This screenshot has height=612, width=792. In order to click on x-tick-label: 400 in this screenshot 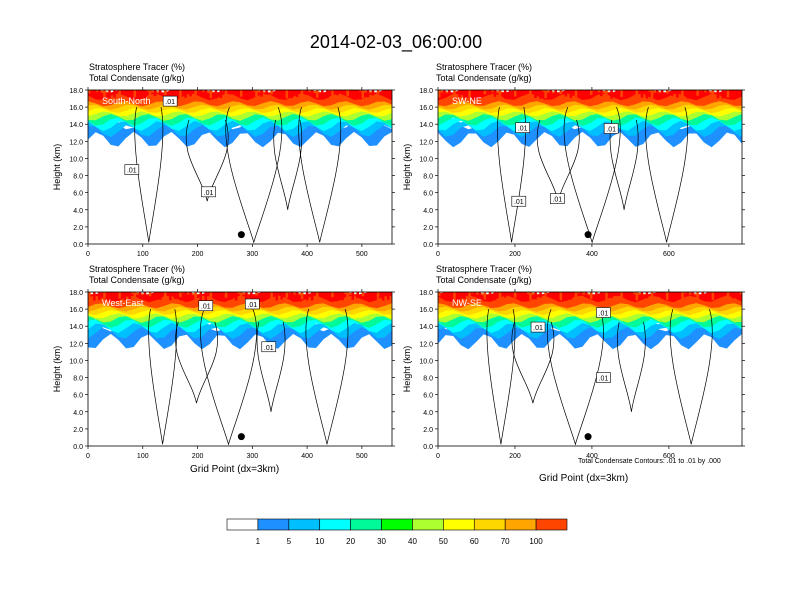, I will do `click(307, 254)`.